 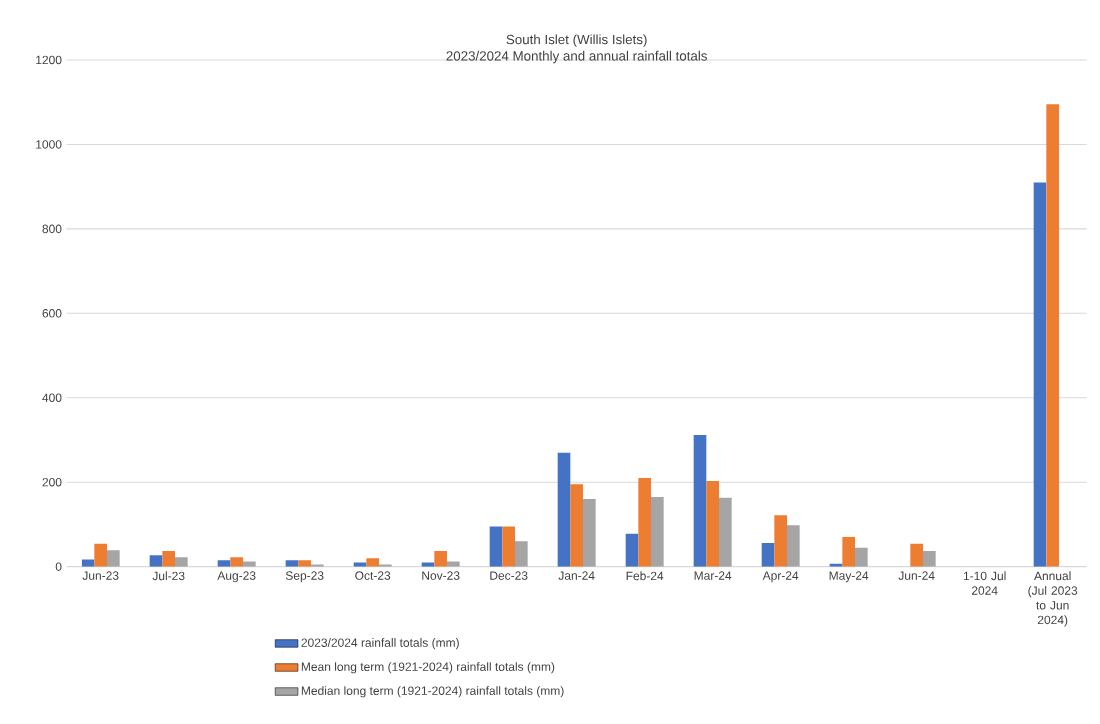 I want to click on legend-label: 2023/2024 rainfall totals (mm), so click(x=380, y=644).